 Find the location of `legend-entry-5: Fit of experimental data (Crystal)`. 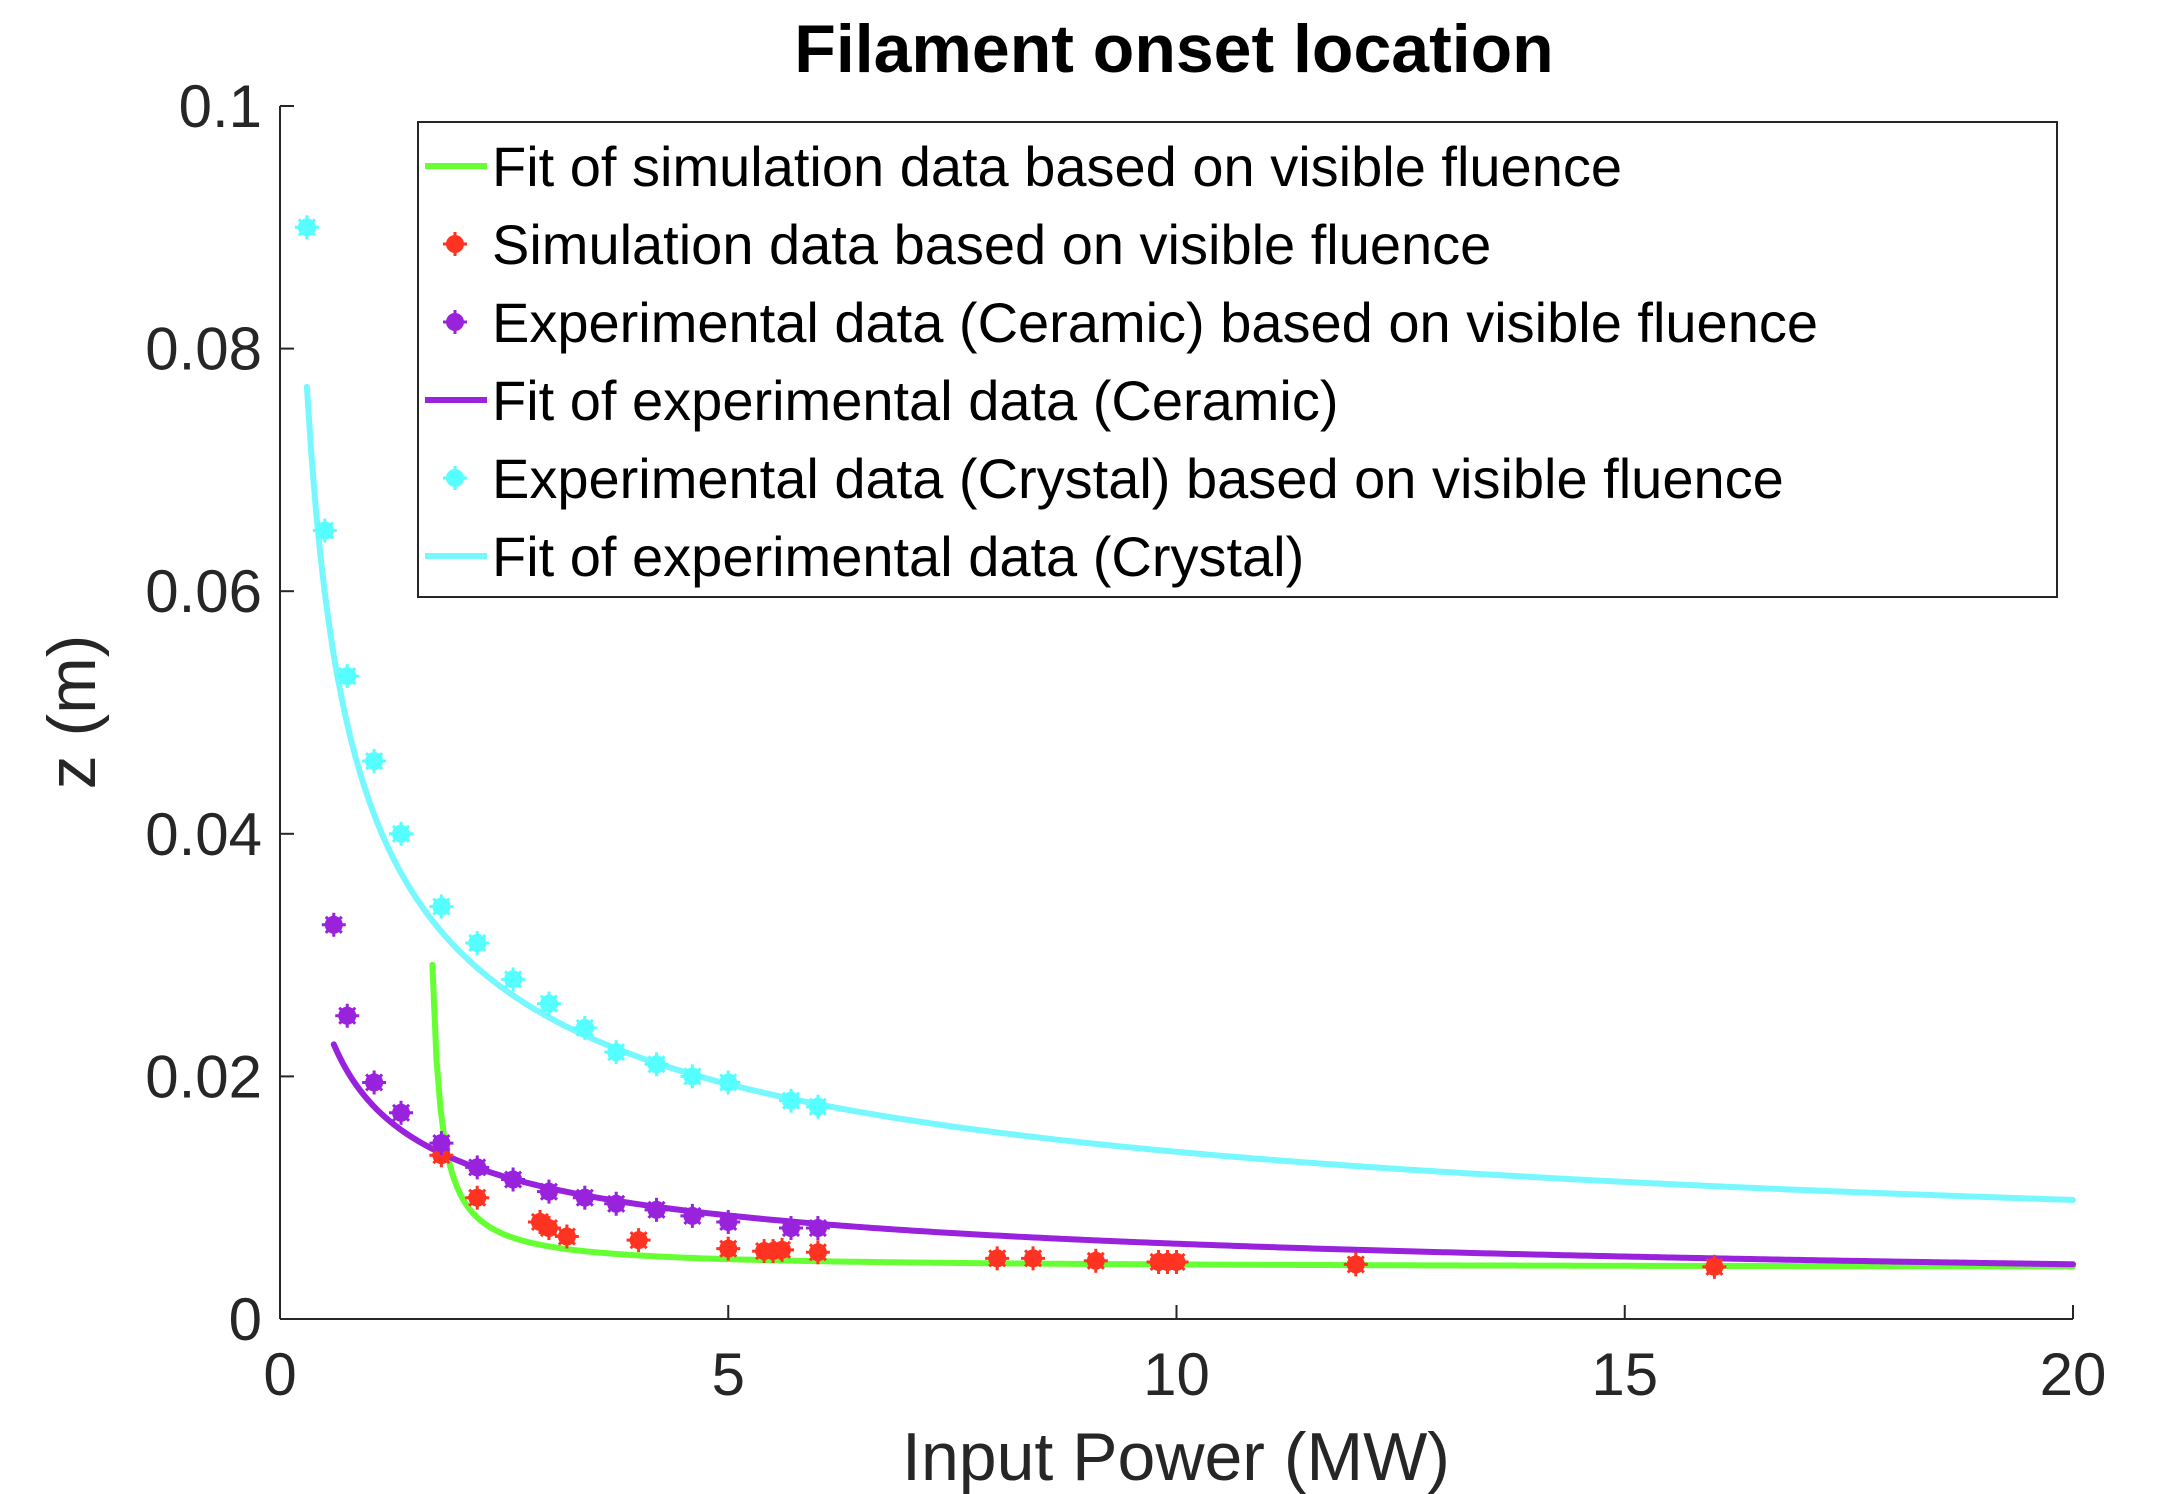

legend-entry-5: Fit of experimental data (Crystal) is located at coordinates (864, 556).